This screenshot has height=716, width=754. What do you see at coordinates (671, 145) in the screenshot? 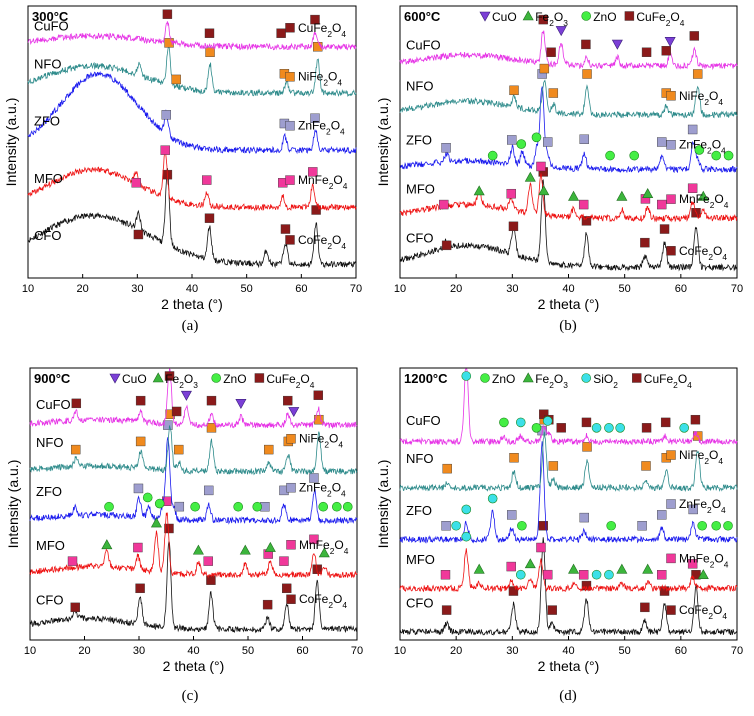
I see `legend-symbol-ZnFe2O4` at bounding box center [671, 145].